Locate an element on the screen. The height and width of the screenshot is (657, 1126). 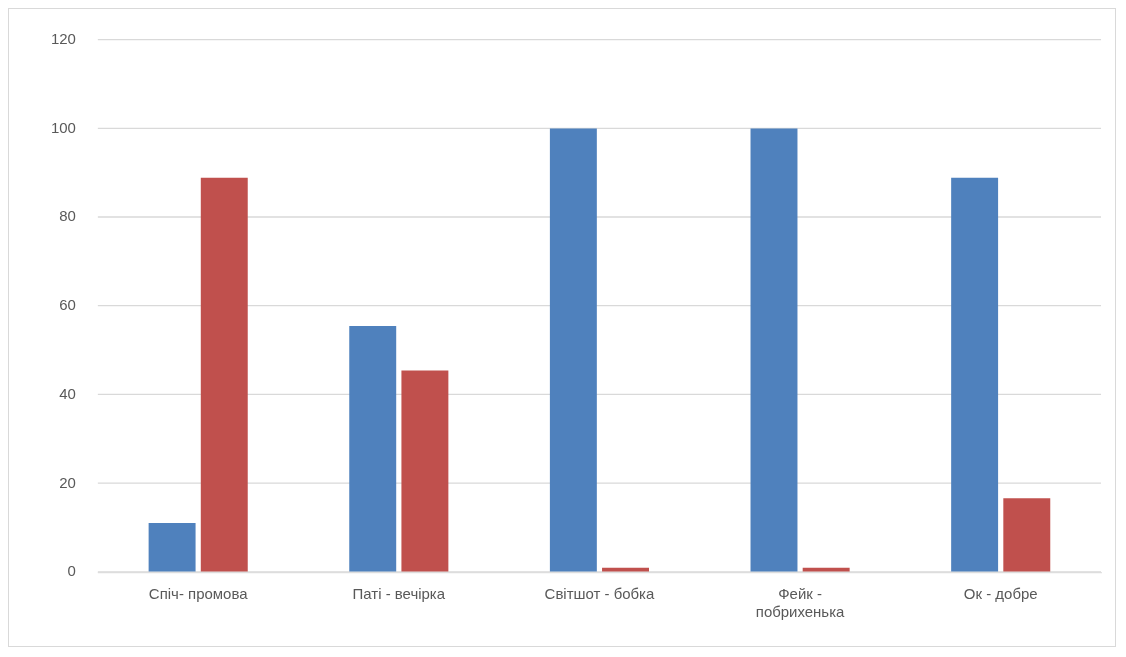
y-tick-label: 40 is located at coordinates (67, 393).